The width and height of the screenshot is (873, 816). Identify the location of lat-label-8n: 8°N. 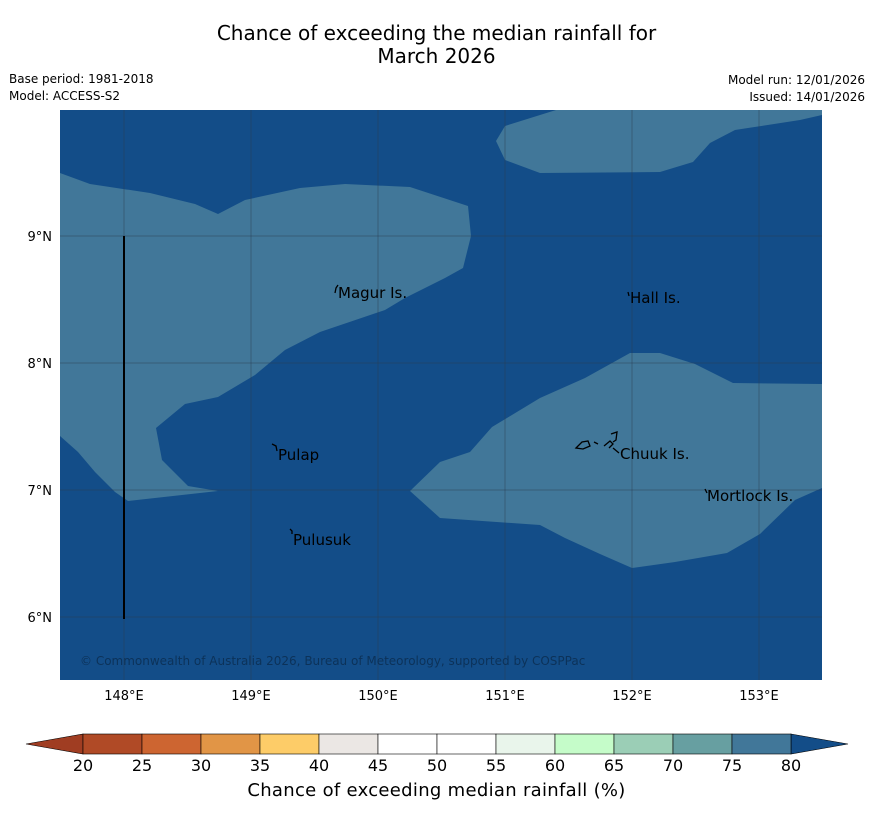
(40, 364).